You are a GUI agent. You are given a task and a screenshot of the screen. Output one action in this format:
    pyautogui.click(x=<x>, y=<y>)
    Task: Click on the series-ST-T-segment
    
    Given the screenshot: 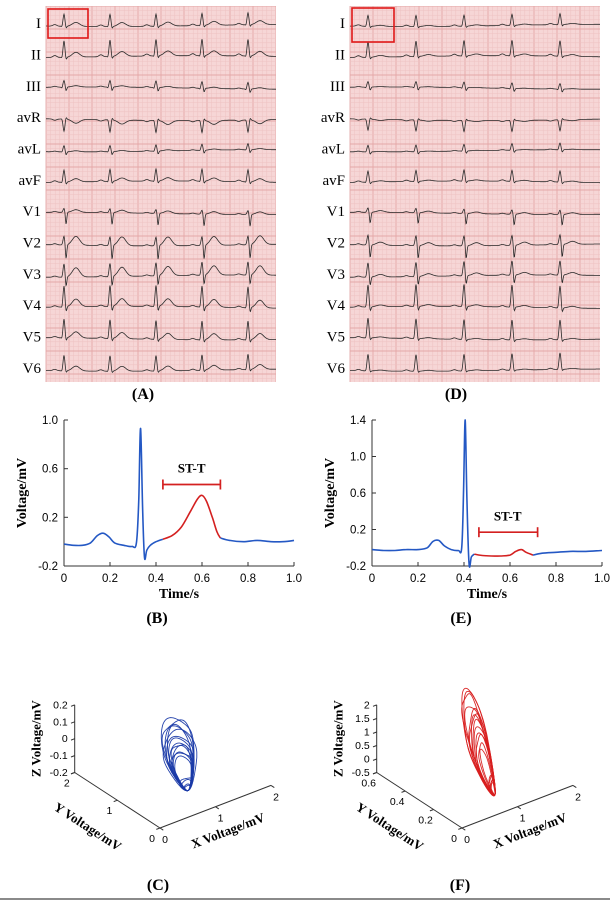 What is the action you would take?
    pyautogui.click(x=504, y=552)
    